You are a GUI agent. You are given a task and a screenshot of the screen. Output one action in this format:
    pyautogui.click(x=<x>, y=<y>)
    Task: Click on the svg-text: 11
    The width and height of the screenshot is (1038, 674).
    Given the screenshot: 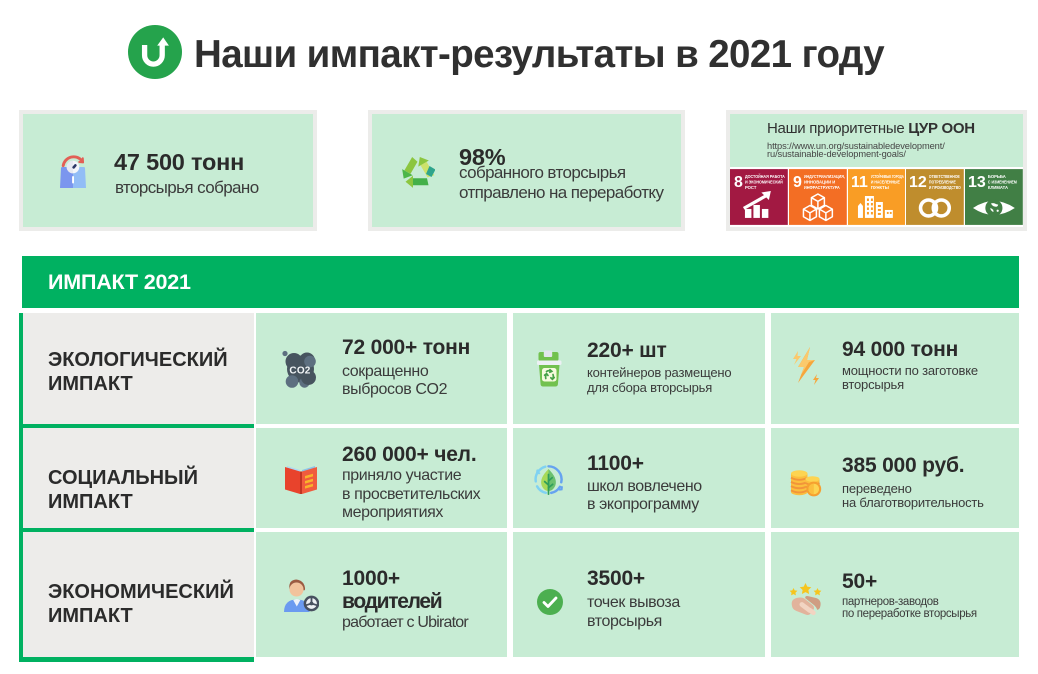 What is the action you would take?
    pyautogui.click(x=859, y=182)
    